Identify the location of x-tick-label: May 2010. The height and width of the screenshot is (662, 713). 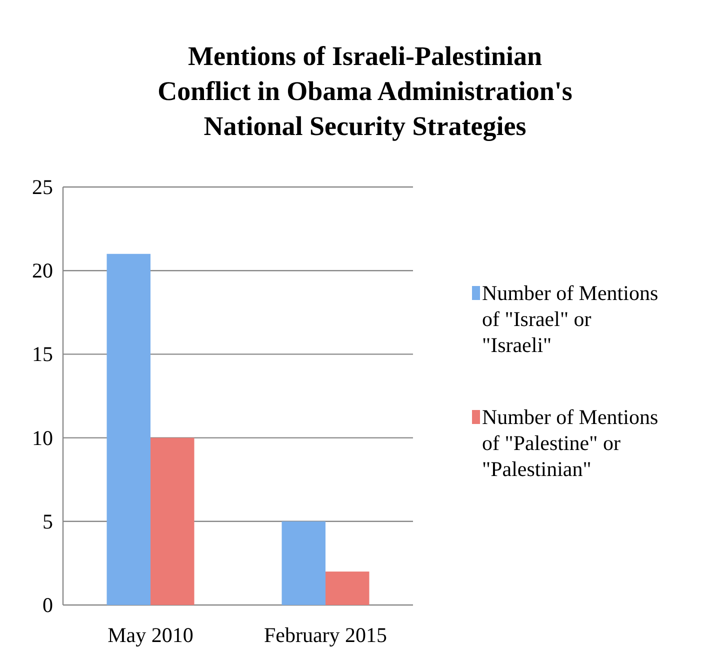
(151, 635).